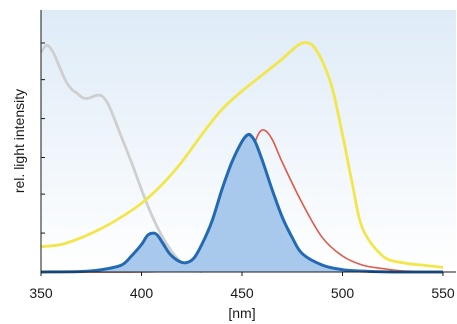 The height and width of the screenshot is (324, 457). Describe the element at coordinates (242, 293) in the screenshot. I see `x-tick-label: 450` at that location.